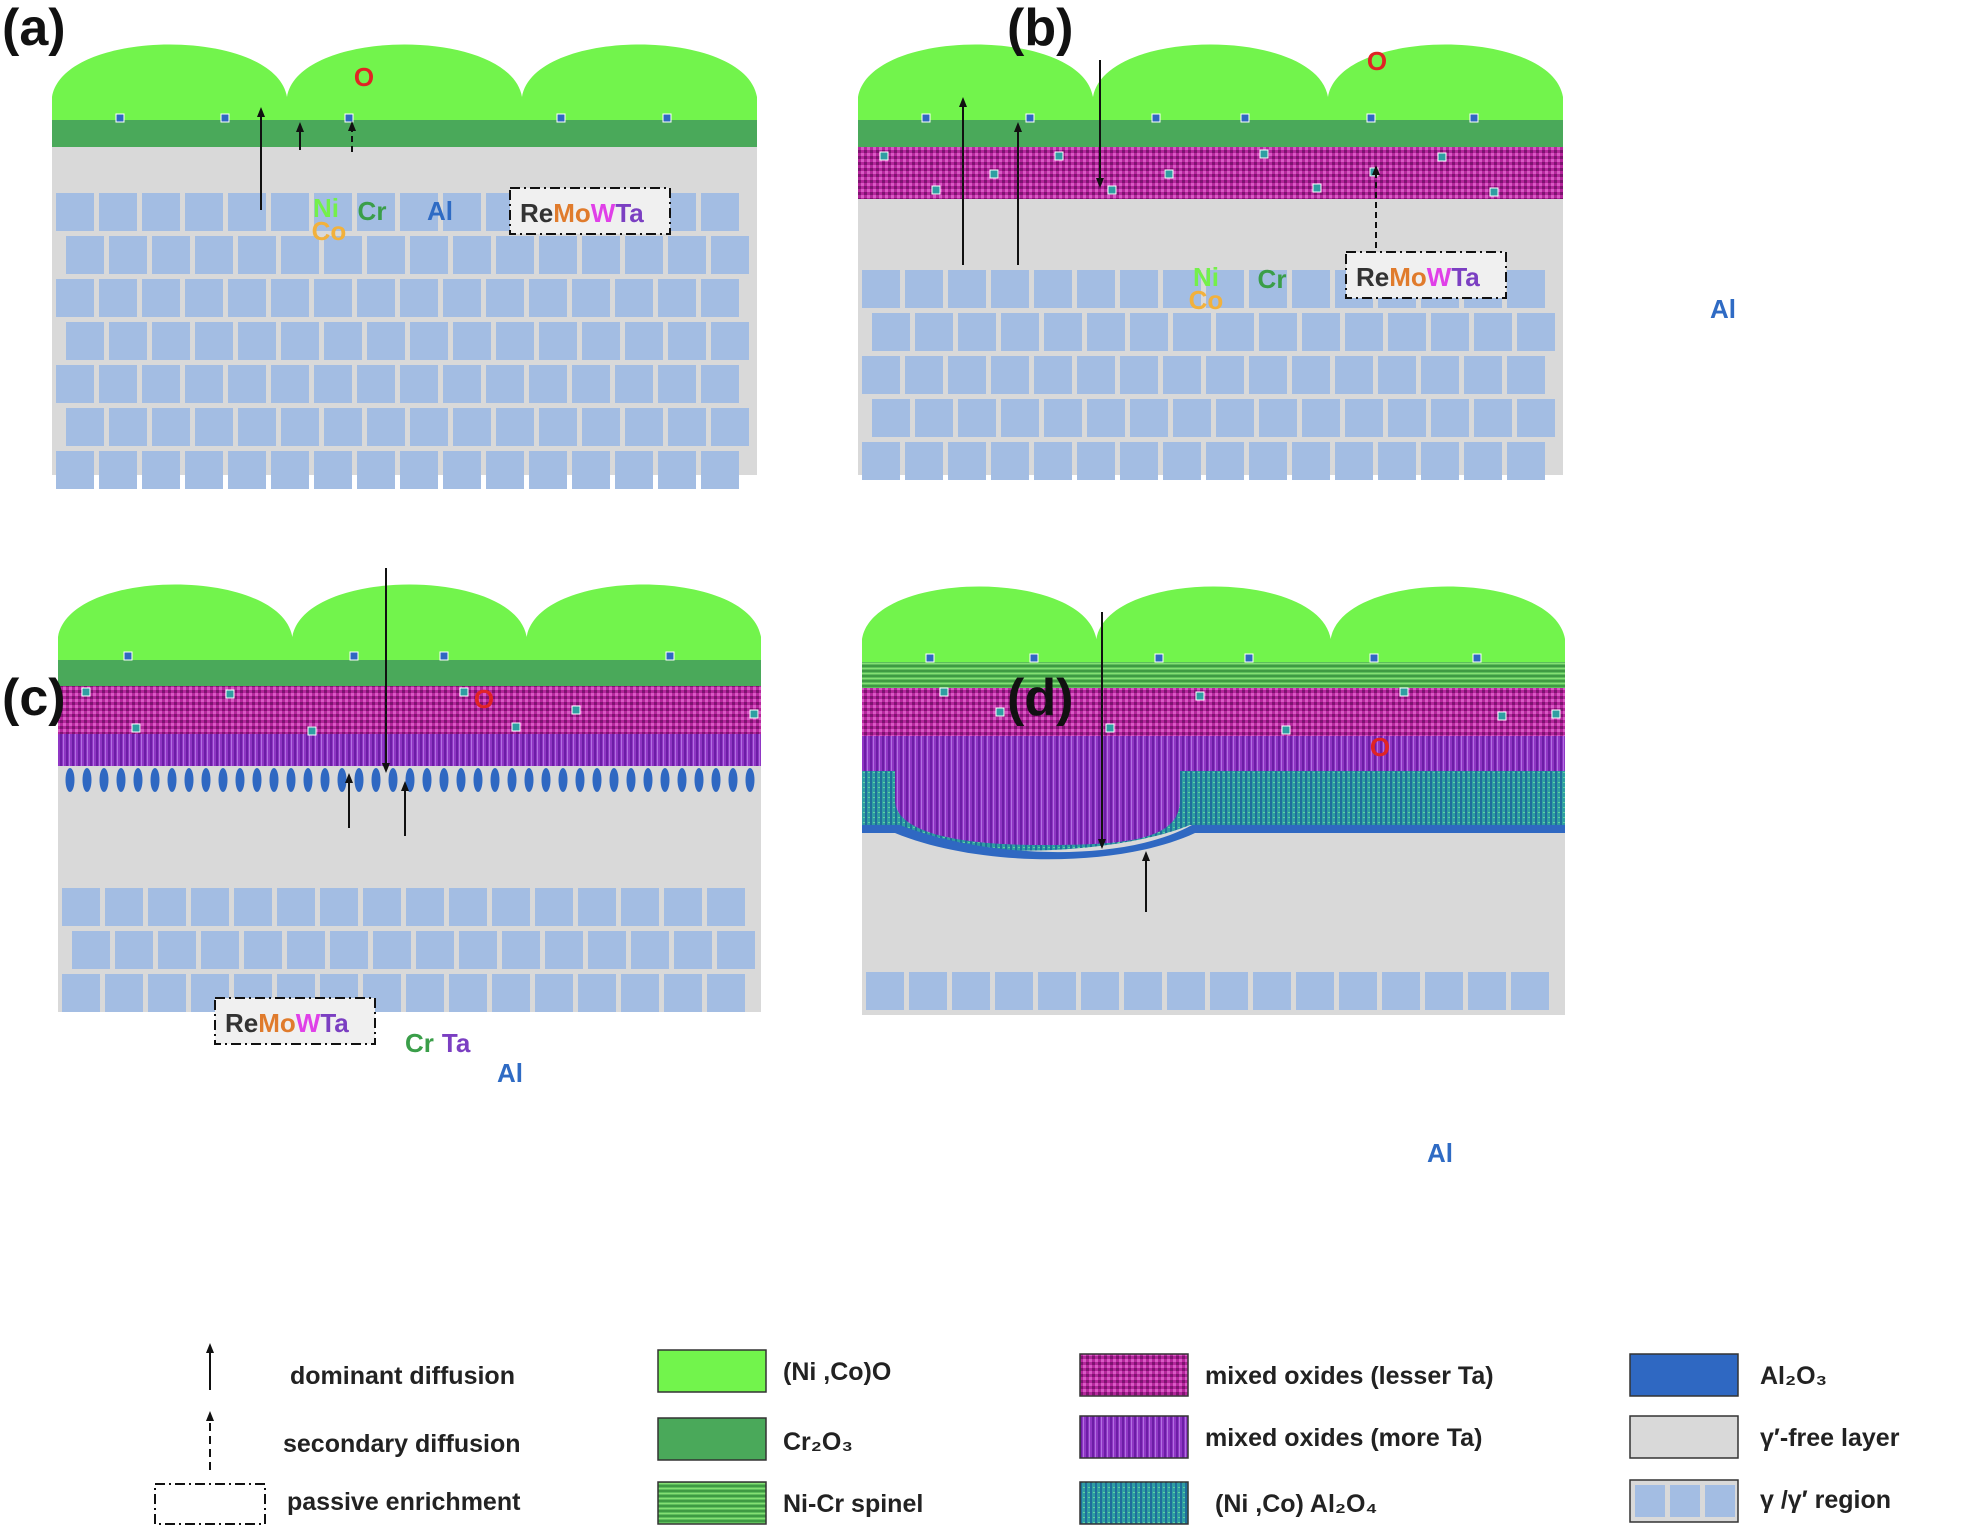  I want to click on legend-cr2o3: Cr₂O₃, so click(818, 1442).